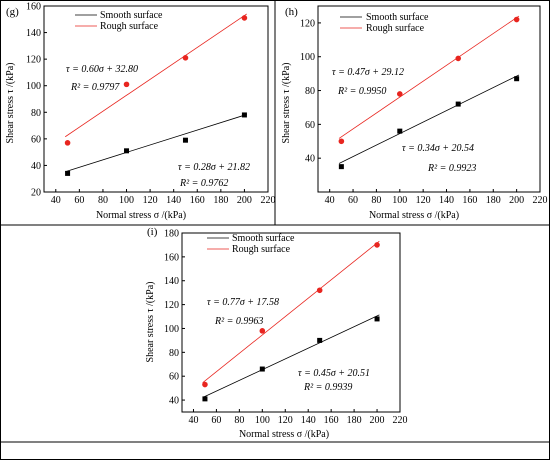 The height and width of the screenshot is (465, 550). Describe the element at coordinates (203, 183) in the screenshot. I see `r2-smooth: R² = 0.9762` at that location.